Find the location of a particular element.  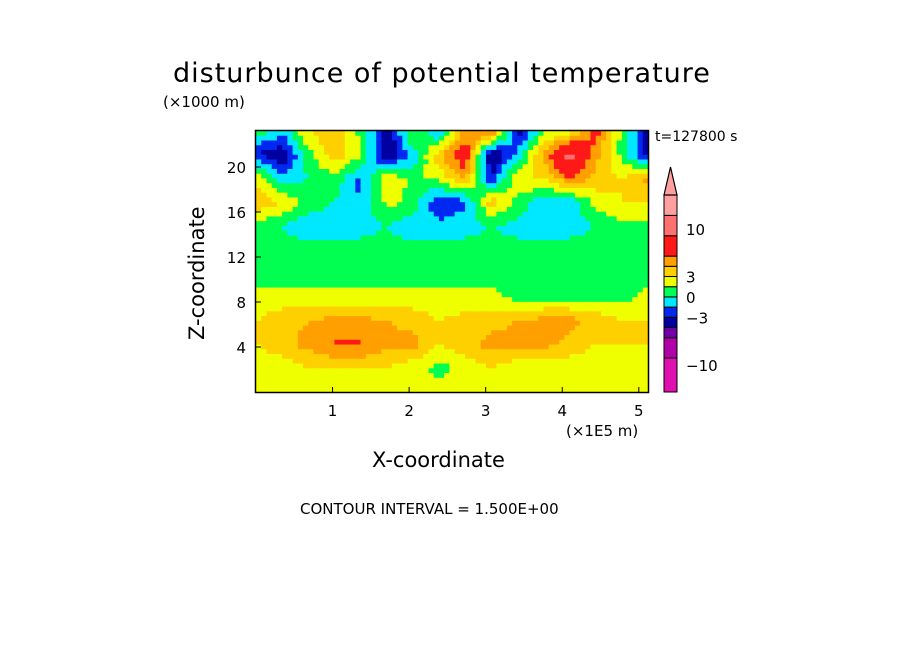

contour-interval-label: CONTOUR INTERVAL = 1.500E+00 is located at coordinates (429, 509).